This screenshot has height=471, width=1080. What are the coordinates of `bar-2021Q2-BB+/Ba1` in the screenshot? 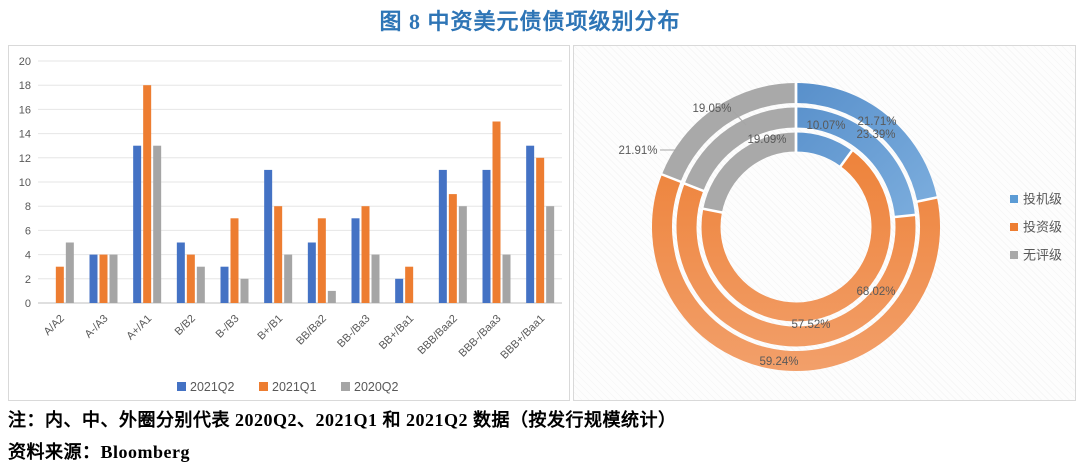 It's located at (399, 290).